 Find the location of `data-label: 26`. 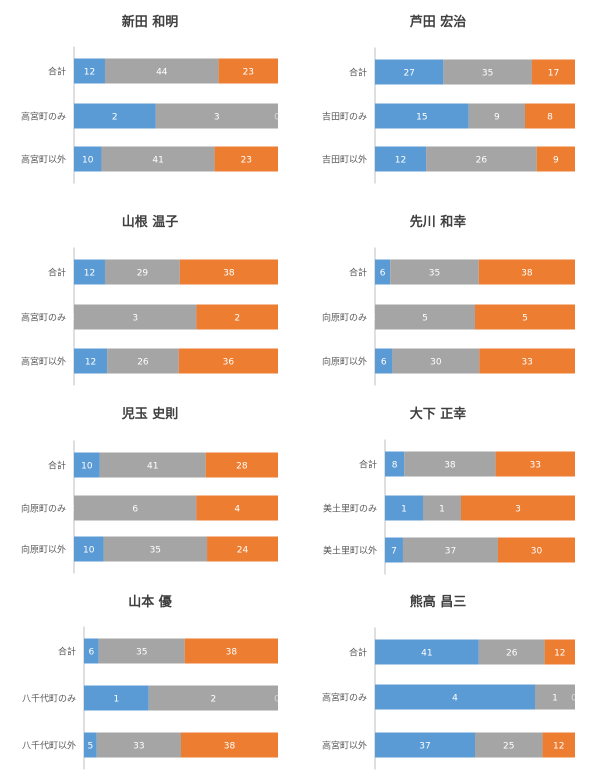

data-label: 26 is located at coordinates (512, 654).